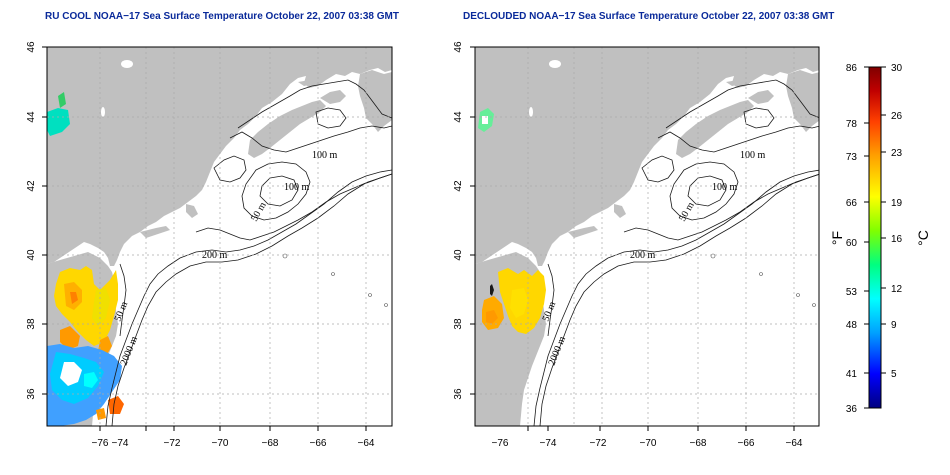  I want to click on colorbar-f-label: 36, so click(852, 409).